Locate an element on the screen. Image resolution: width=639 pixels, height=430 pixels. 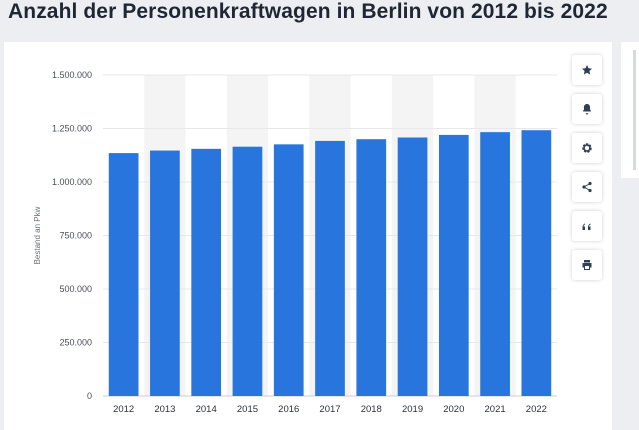
x-tick-label: 2012 is located at coordinates (123, 409).